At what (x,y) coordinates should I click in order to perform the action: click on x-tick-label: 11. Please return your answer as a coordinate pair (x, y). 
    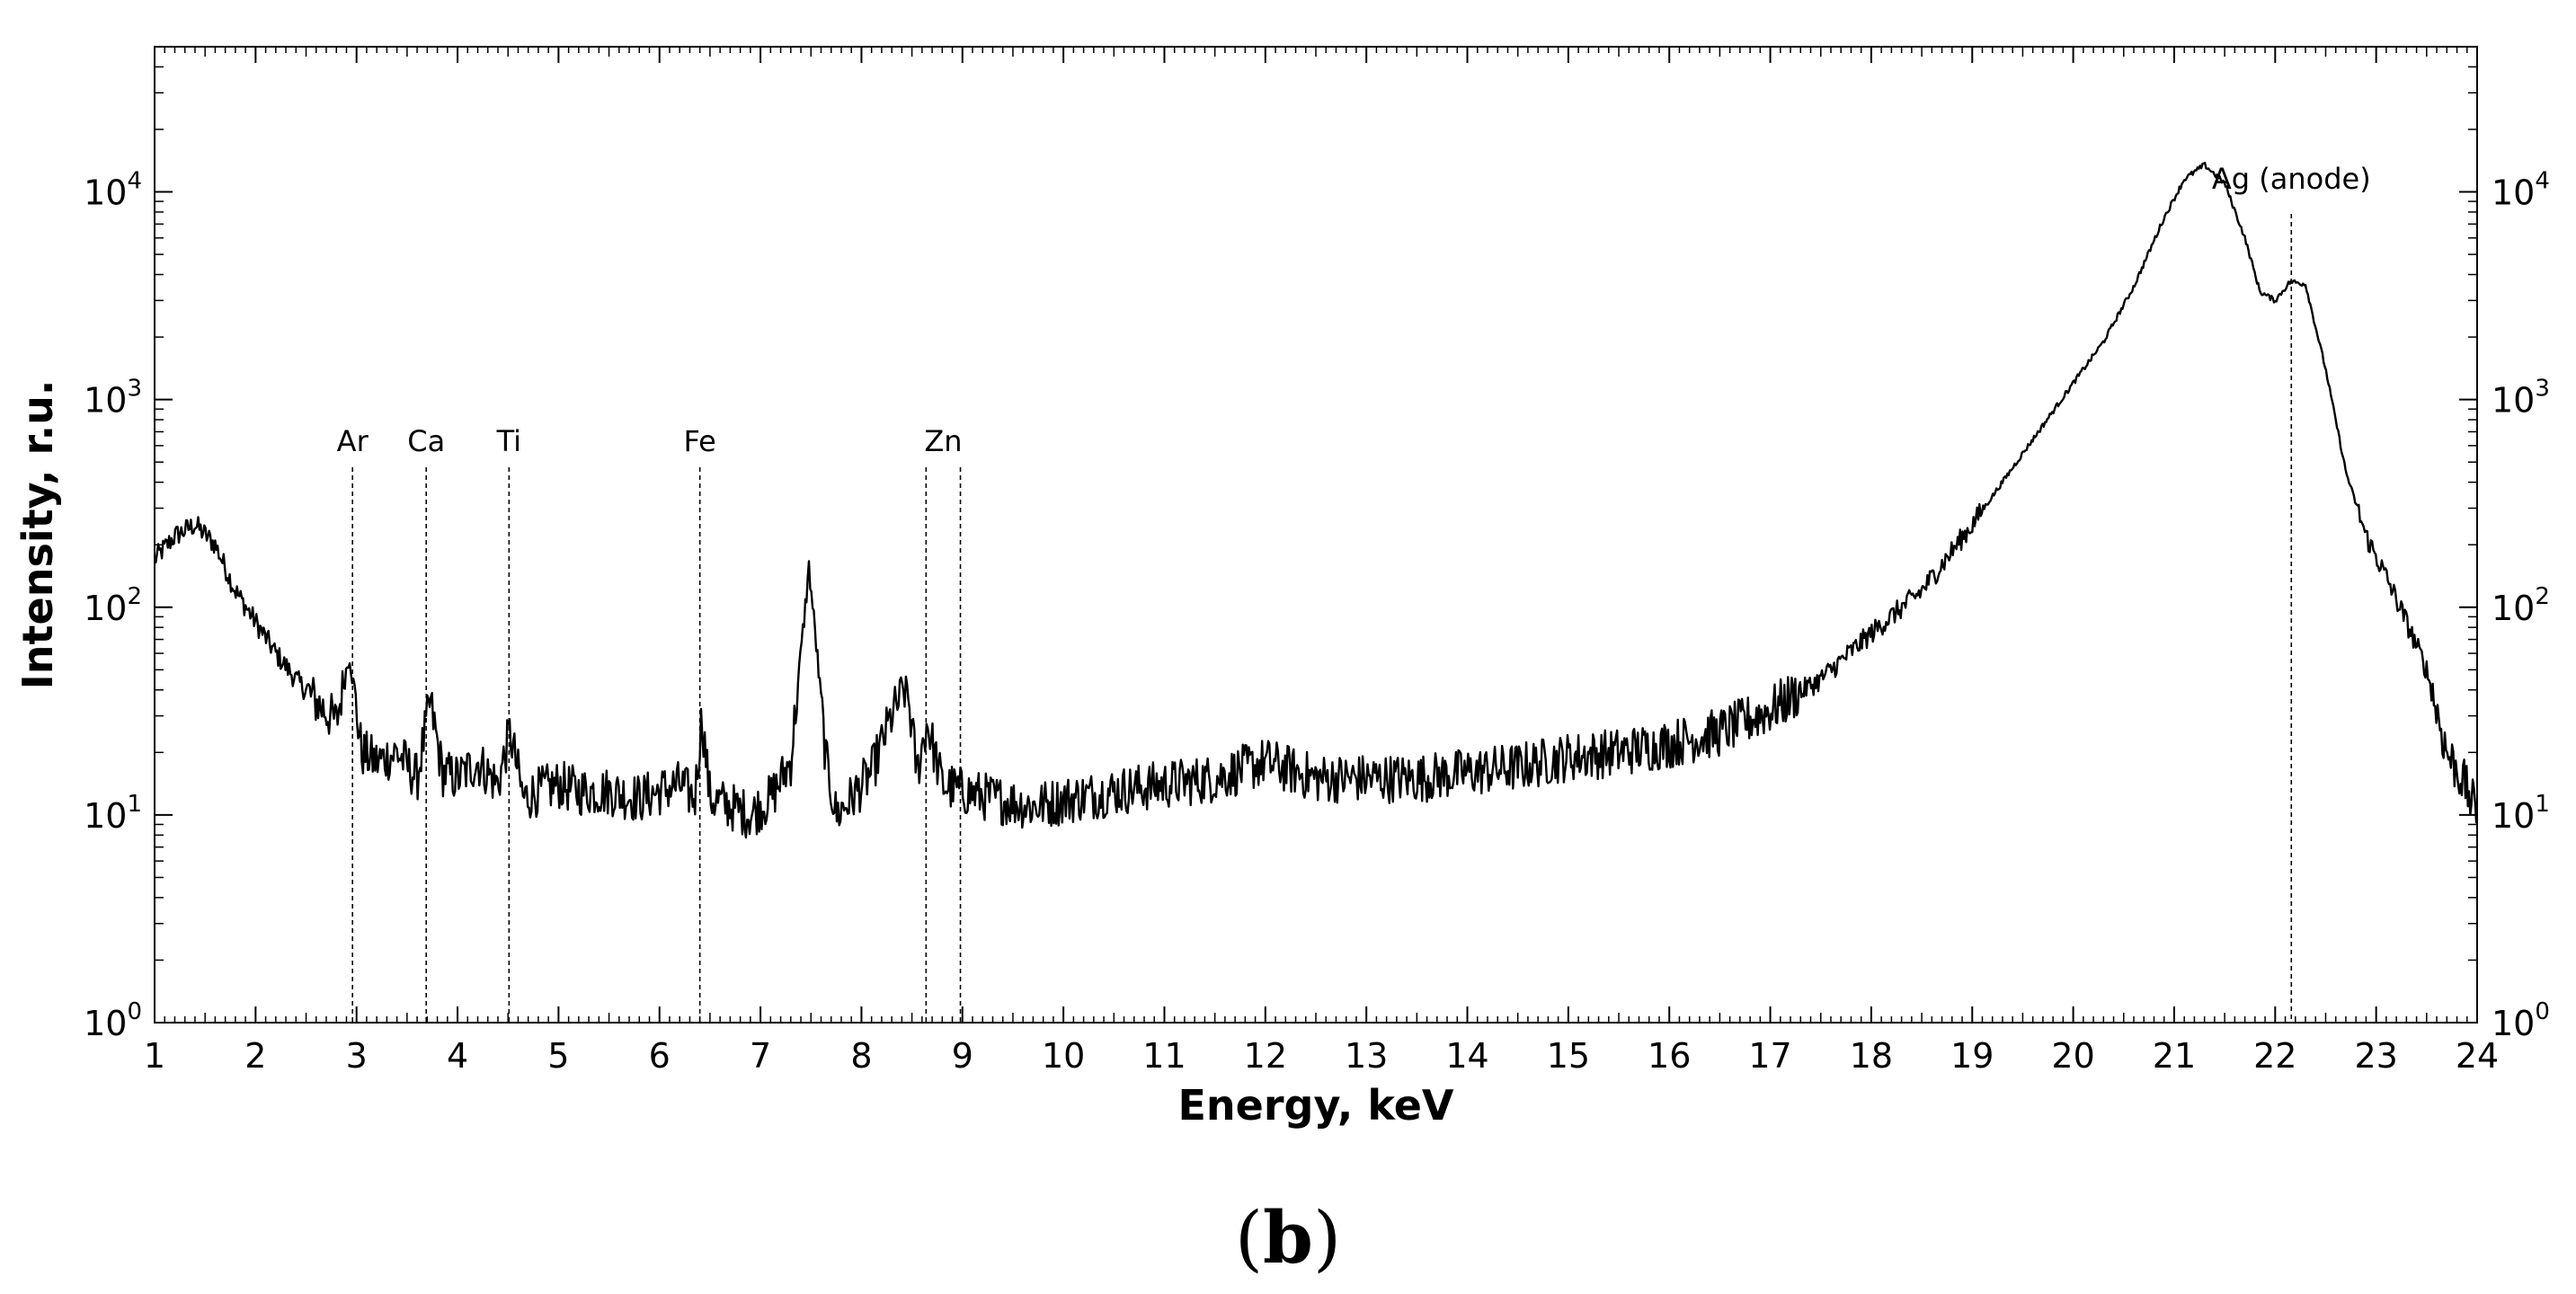
    Looking at the image, I should click on (1164, 1056).